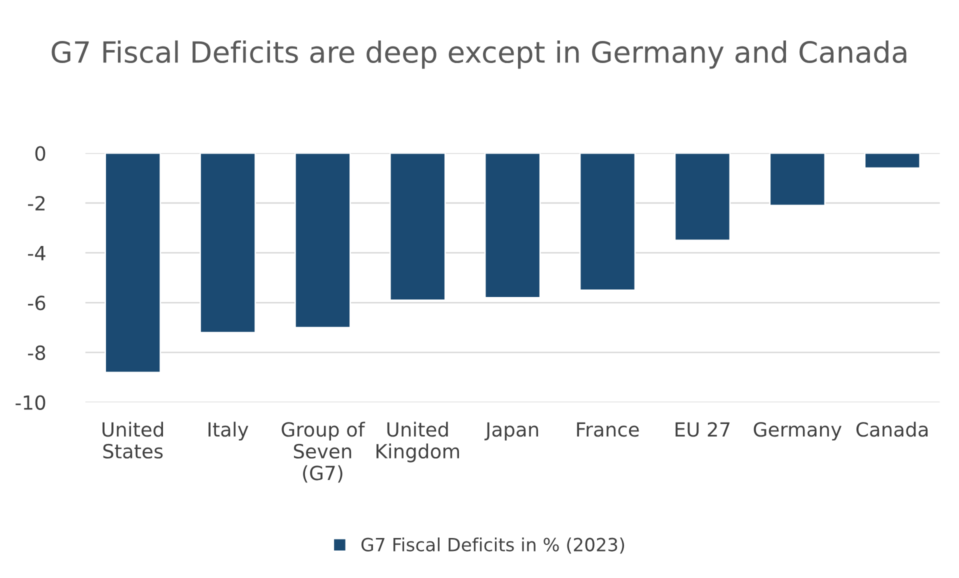 The image size is (959, 578). What do you see at coordinates (479, 54) in the screenshot?
I see `chart-title: G7 Fiscal Deficits are deep except in Germany and Canada` at bounding box center [479, 54].